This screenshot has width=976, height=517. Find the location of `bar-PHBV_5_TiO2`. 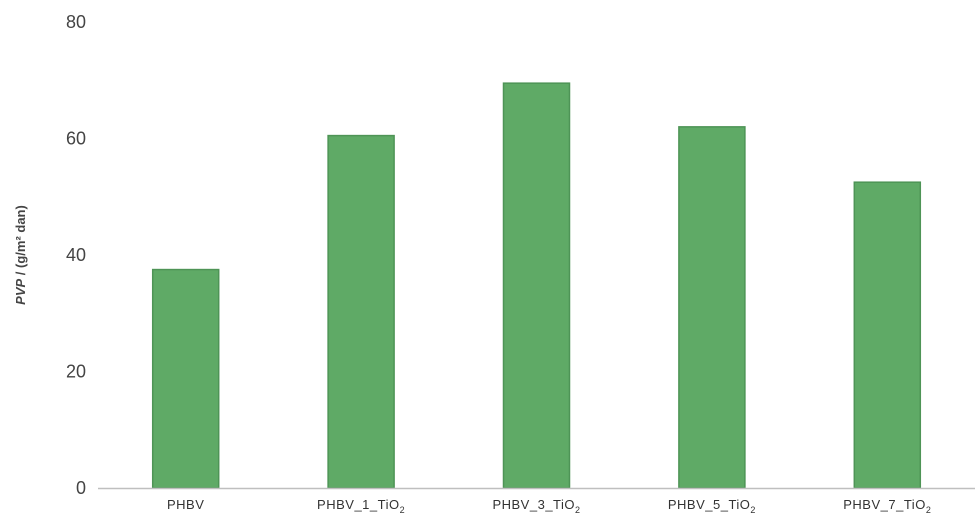

bar-PHBV_5_TiO2 is located at coordinates (712, 307).